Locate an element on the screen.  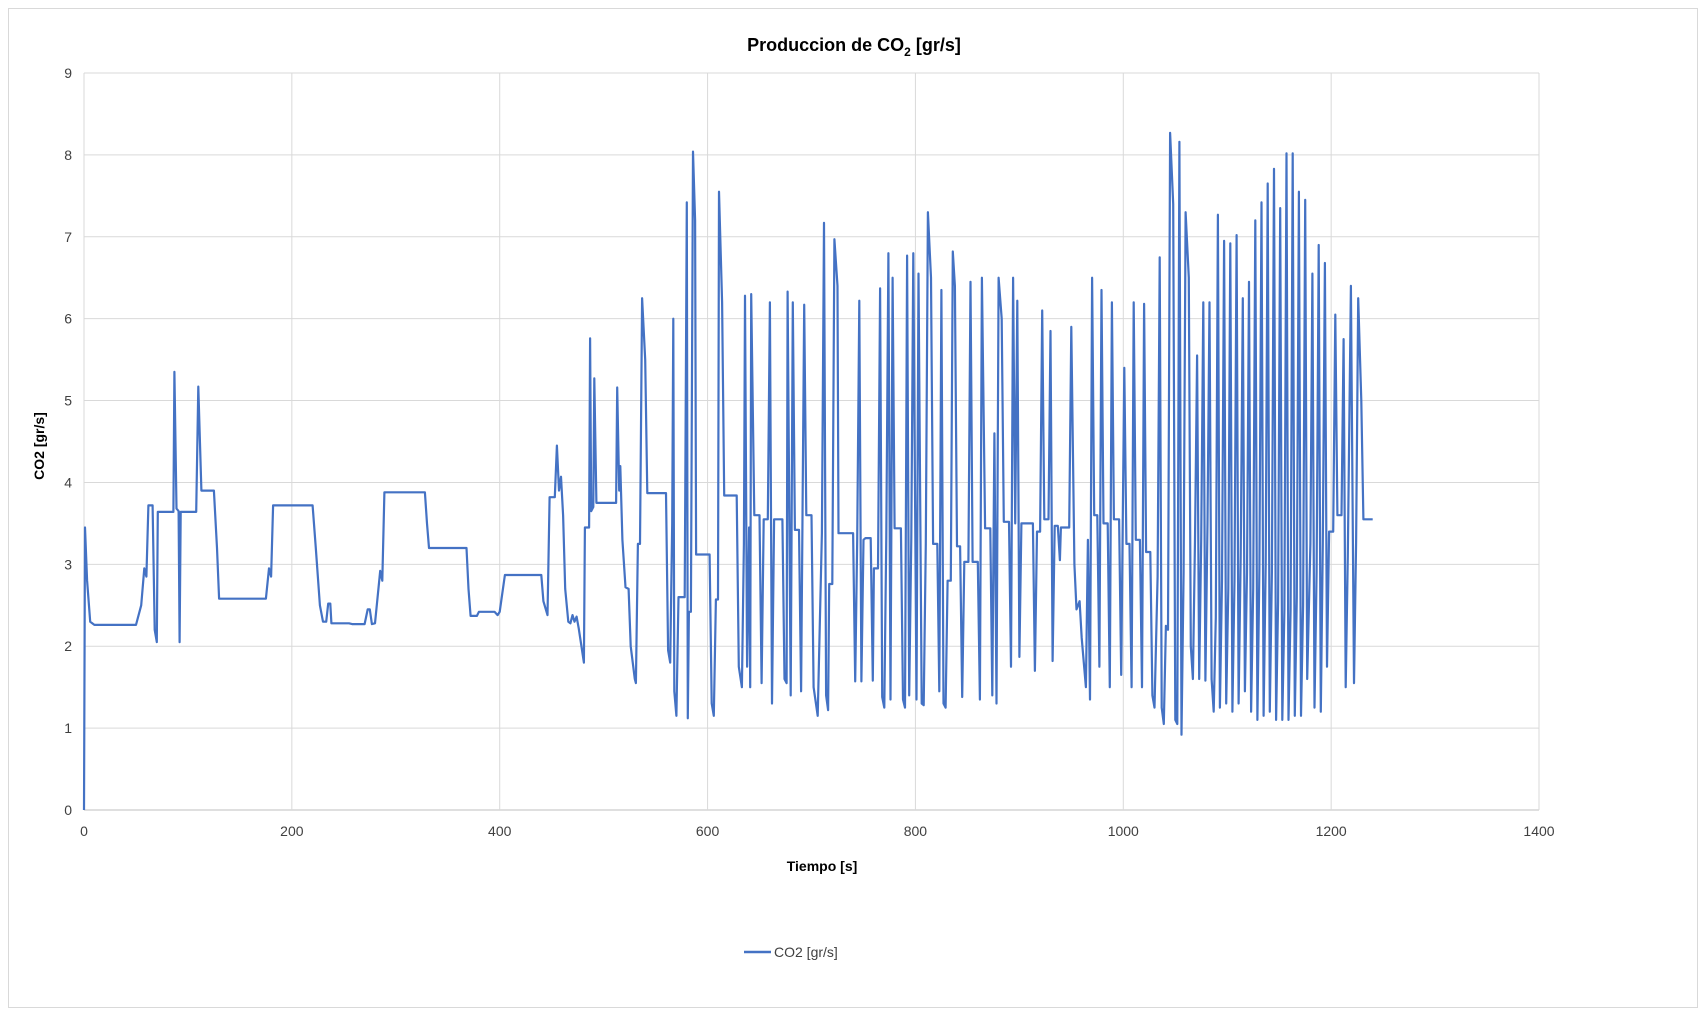
chart-title-suffix: [gr/s] is located at coordinates (936, 45).